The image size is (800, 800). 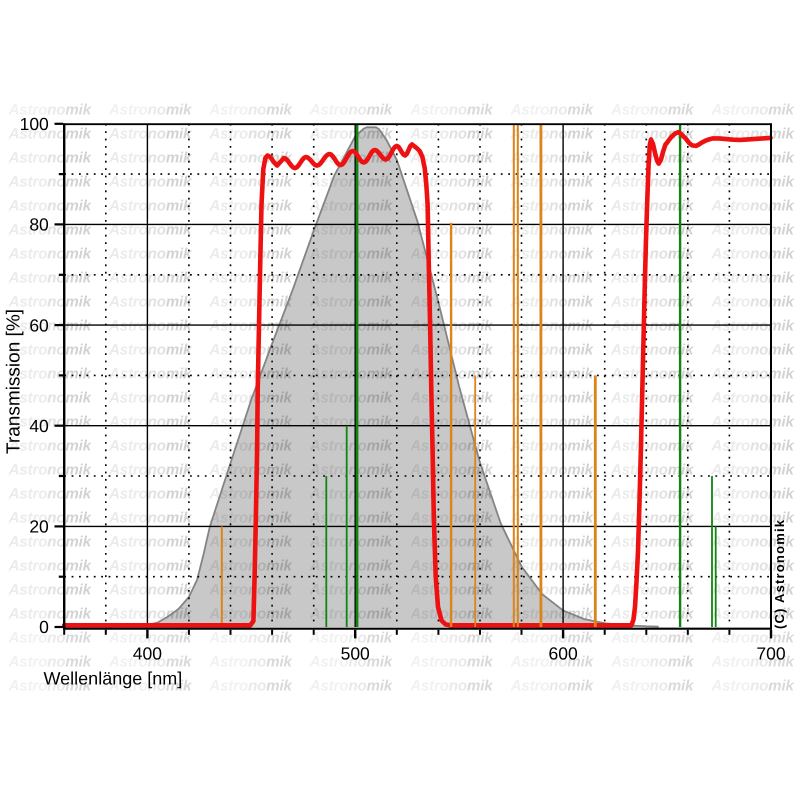 I want to click on svg-text: 40, so click(x=39, y=426).